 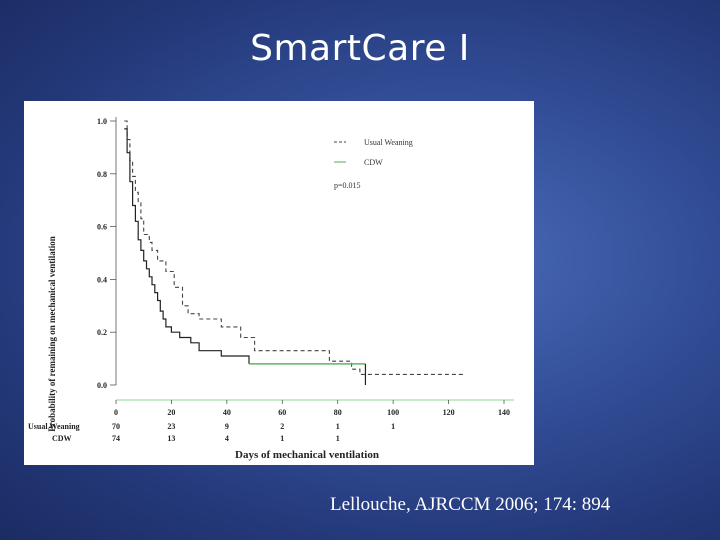 I want to click on at-risk-row-label: CDW, so click(x=62, y=438).